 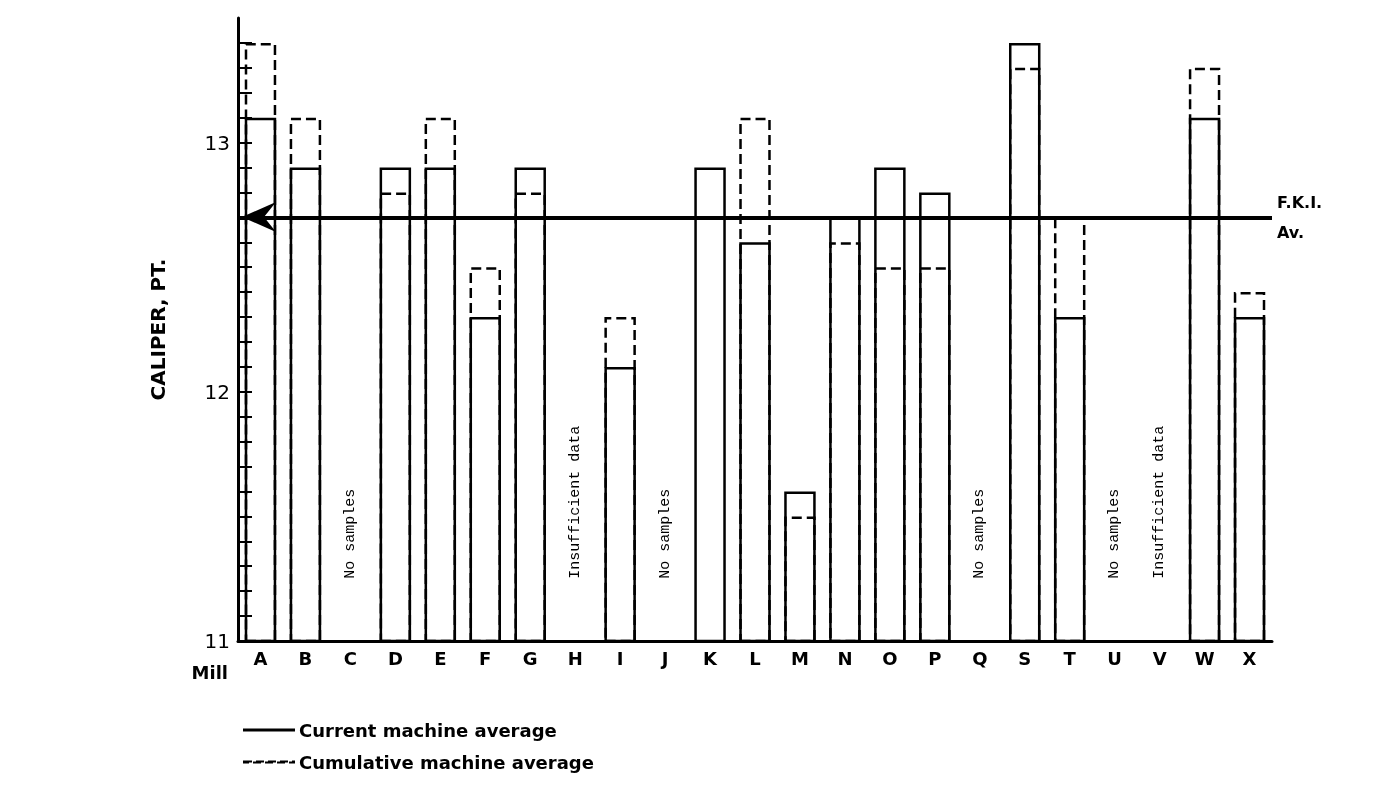 What do you see at coordinates (575, 658) in the screenshot?
I see `x-tick-label: H` at bounding box center [575, 658].